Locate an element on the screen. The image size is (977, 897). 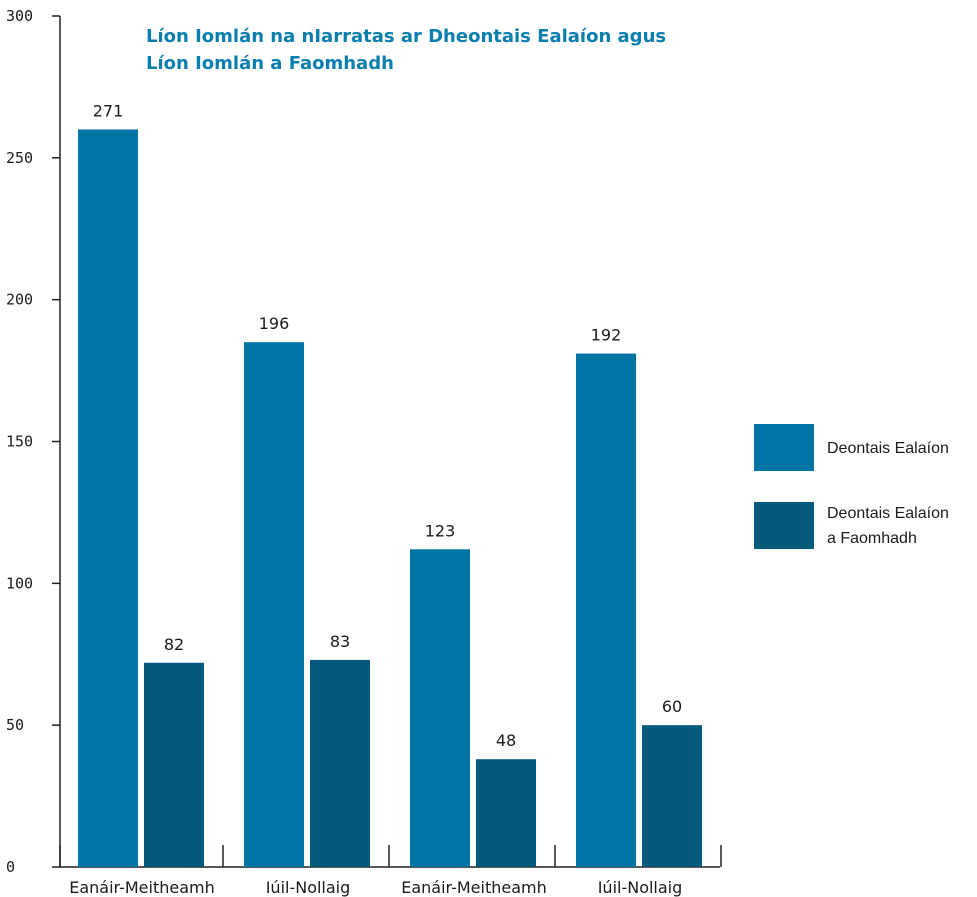
y-tick-label: 300 is located at coordinates (19, 16).